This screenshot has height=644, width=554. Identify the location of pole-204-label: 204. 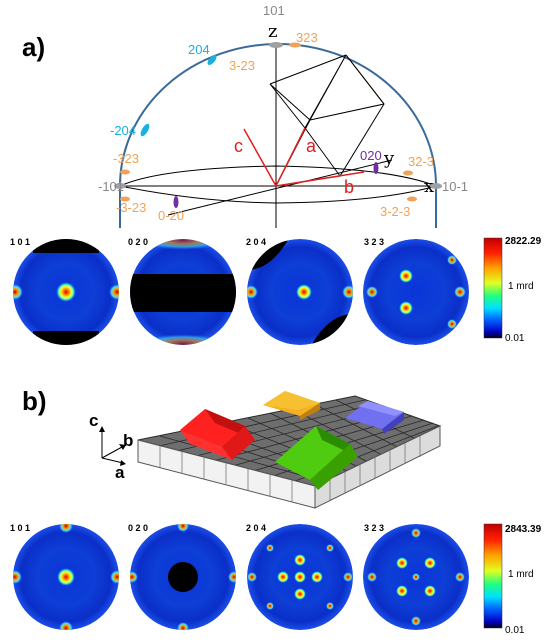
(199, 49).